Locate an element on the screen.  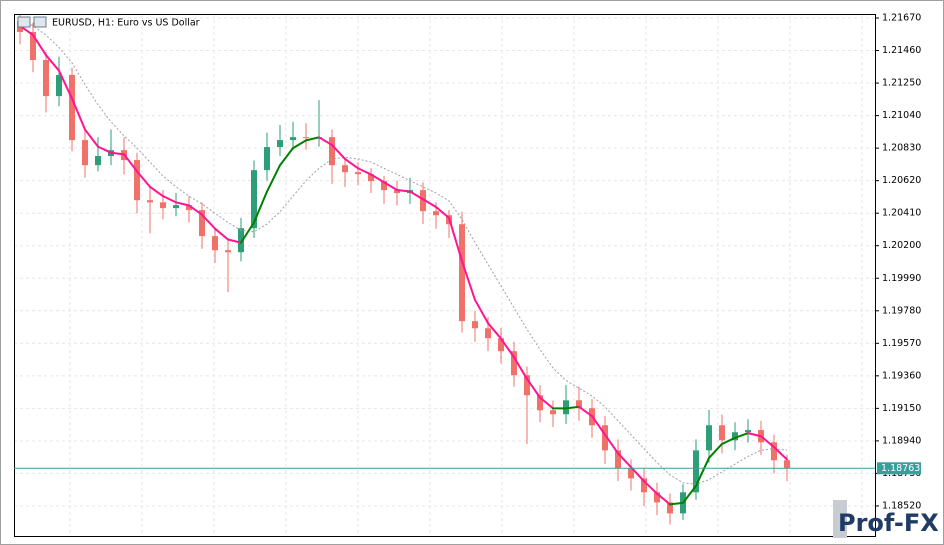
y-tick-label: 1.21460 is located at coordinates (901, 50).